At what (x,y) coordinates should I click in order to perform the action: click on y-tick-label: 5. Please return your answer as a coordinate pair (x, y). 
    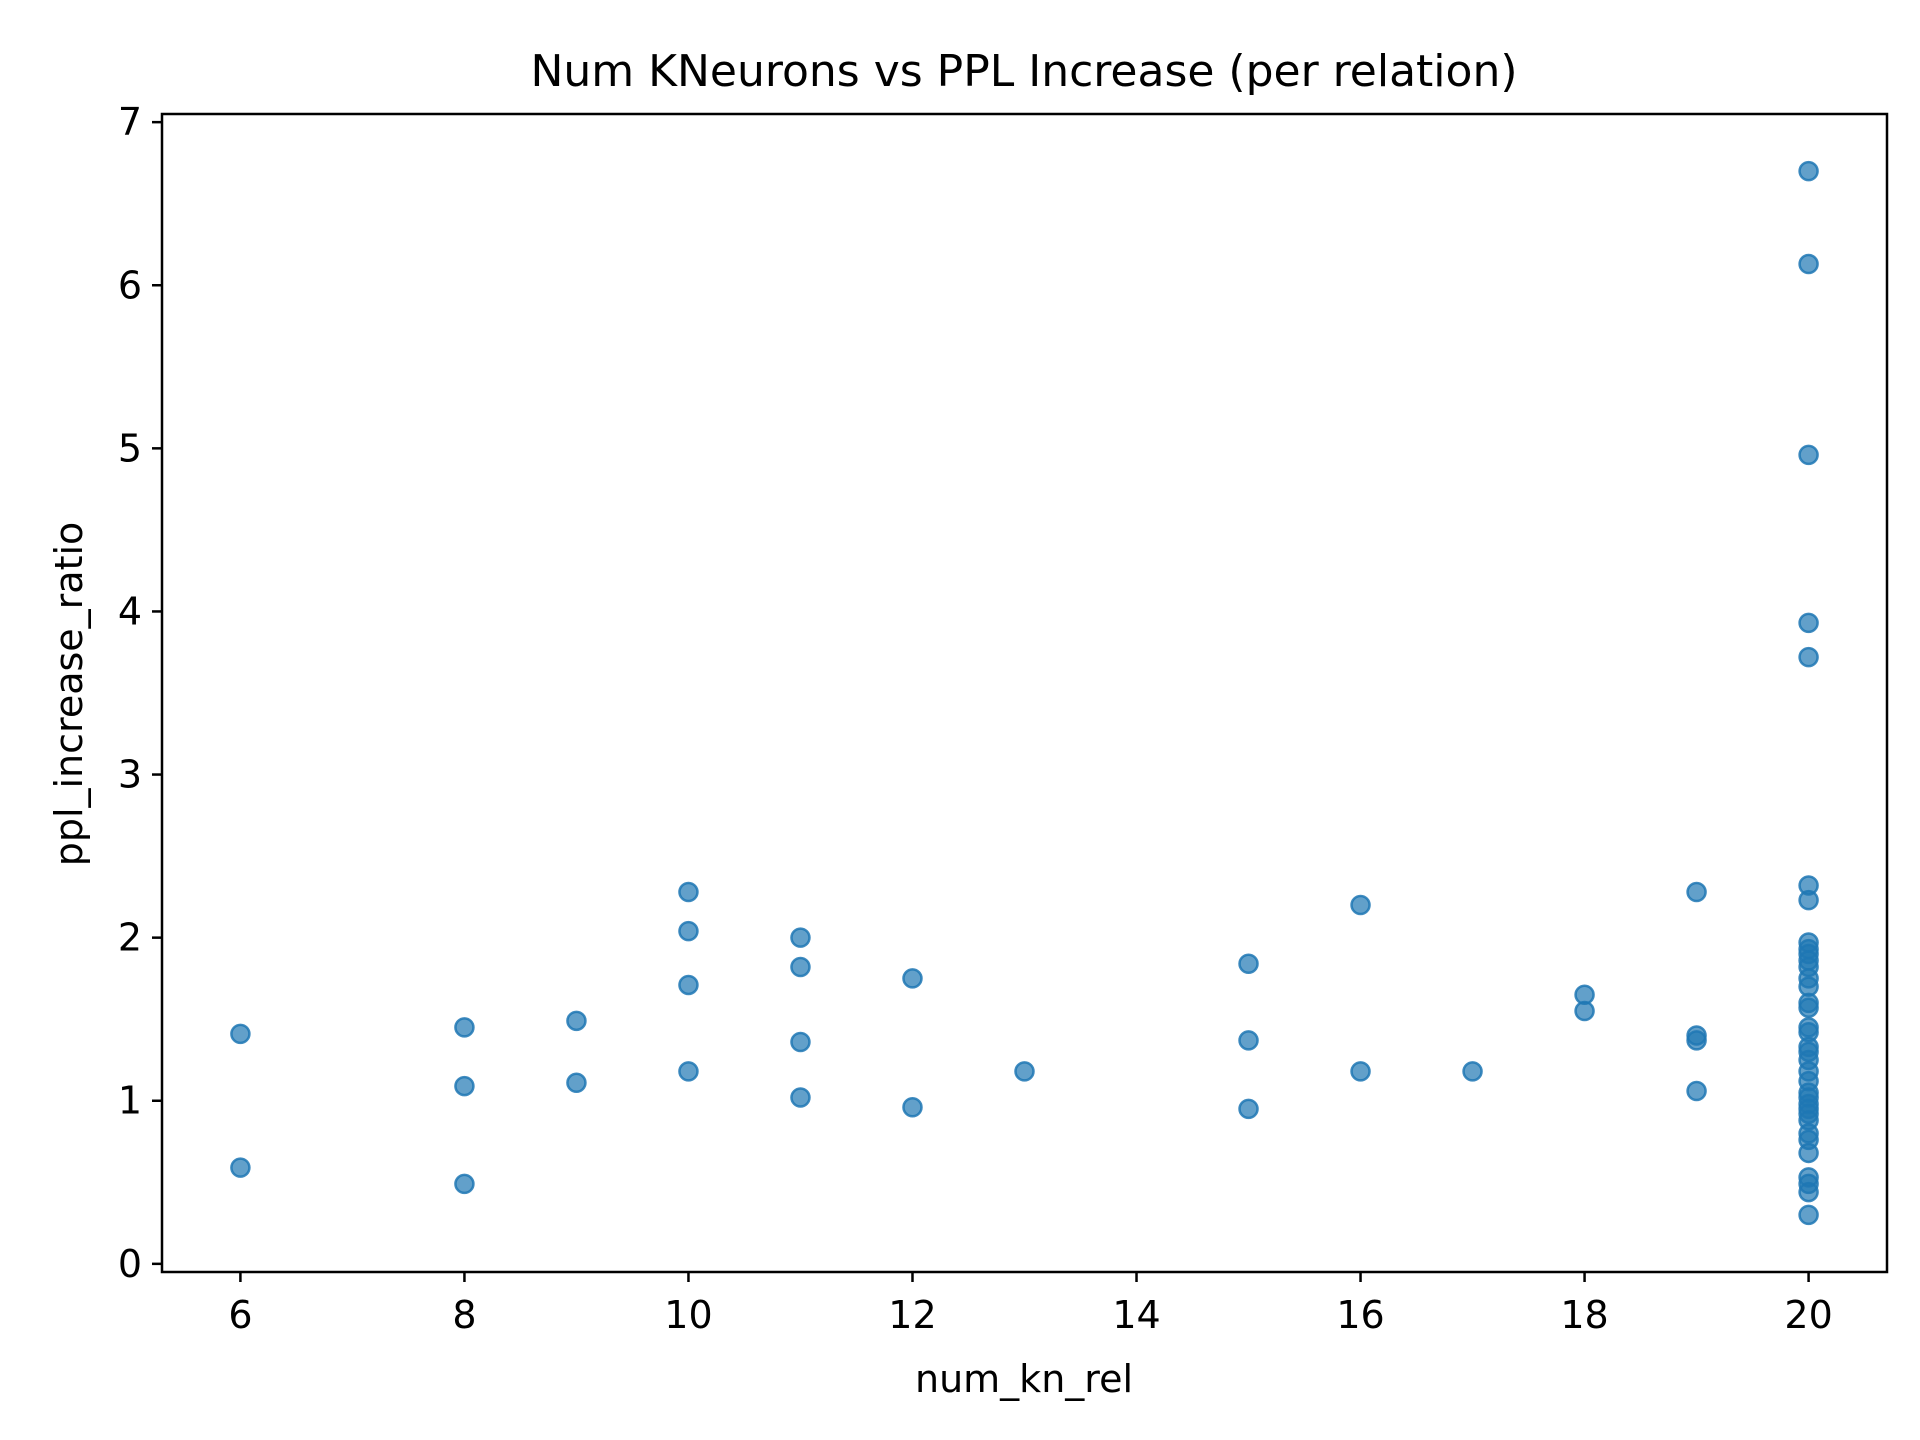
    Looking at the image, I should click on (130, 448).